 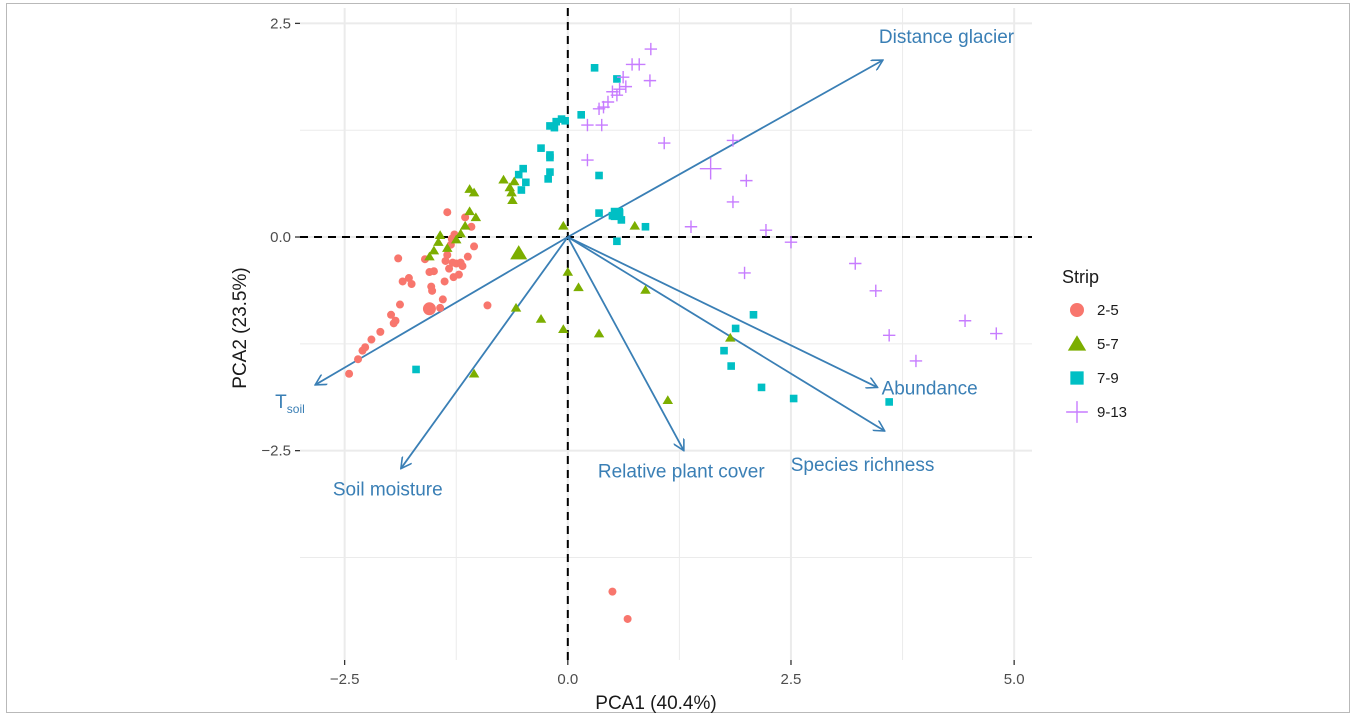 What do you see at coordinates (1014, 679) in the screenshot?
I see `x-tick-label-3: 5.0` at bounding box center [1014, 679].